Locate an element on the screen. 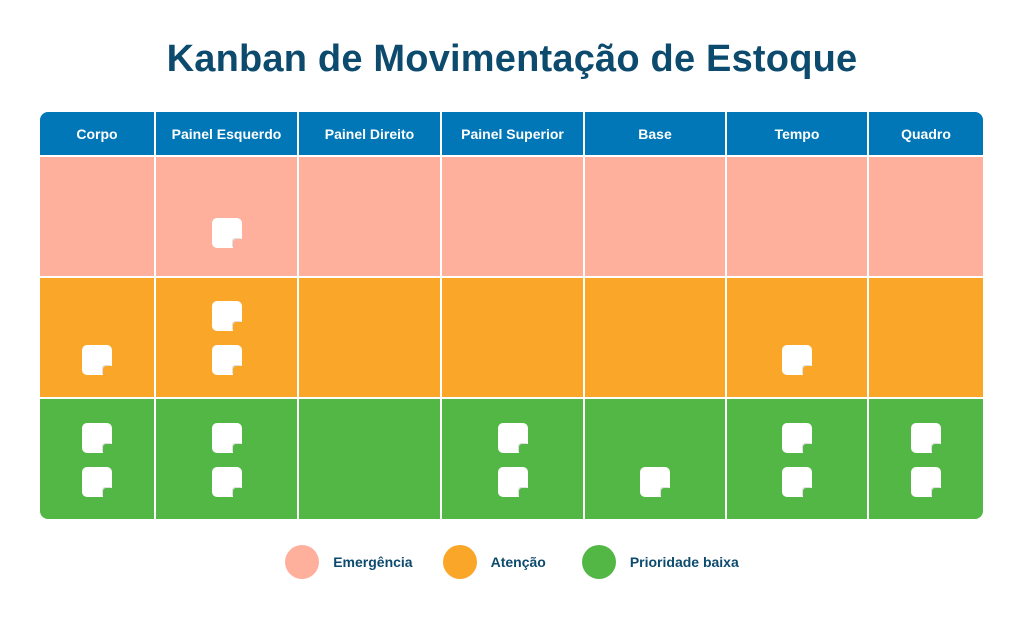 This screenshot has height=629, width=1024. page-title: Kanban de Movimentação de Estoque is located at coordinates (512, 59).